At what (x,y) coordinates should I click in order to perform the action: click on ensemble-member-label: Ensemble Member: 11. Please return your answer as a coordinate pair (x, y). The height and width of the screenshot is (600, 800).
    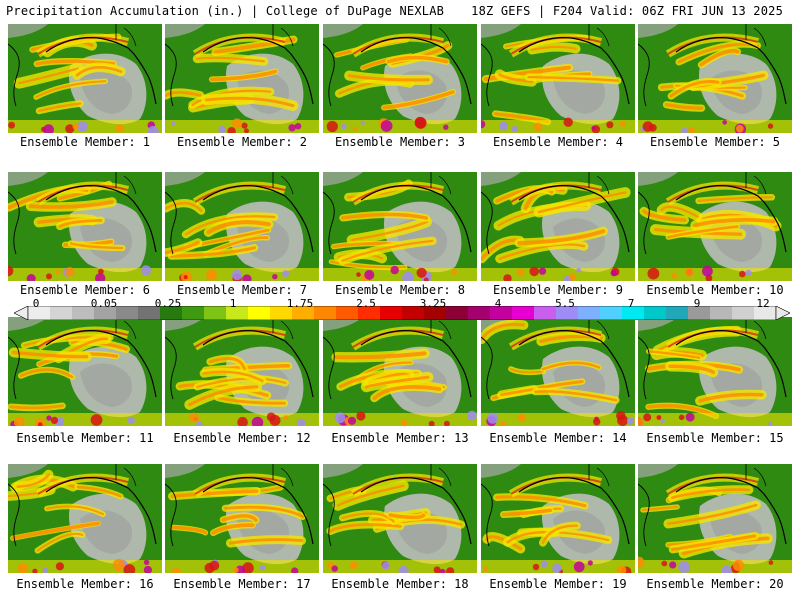
    Looking at the image, I should click on (85, 438).